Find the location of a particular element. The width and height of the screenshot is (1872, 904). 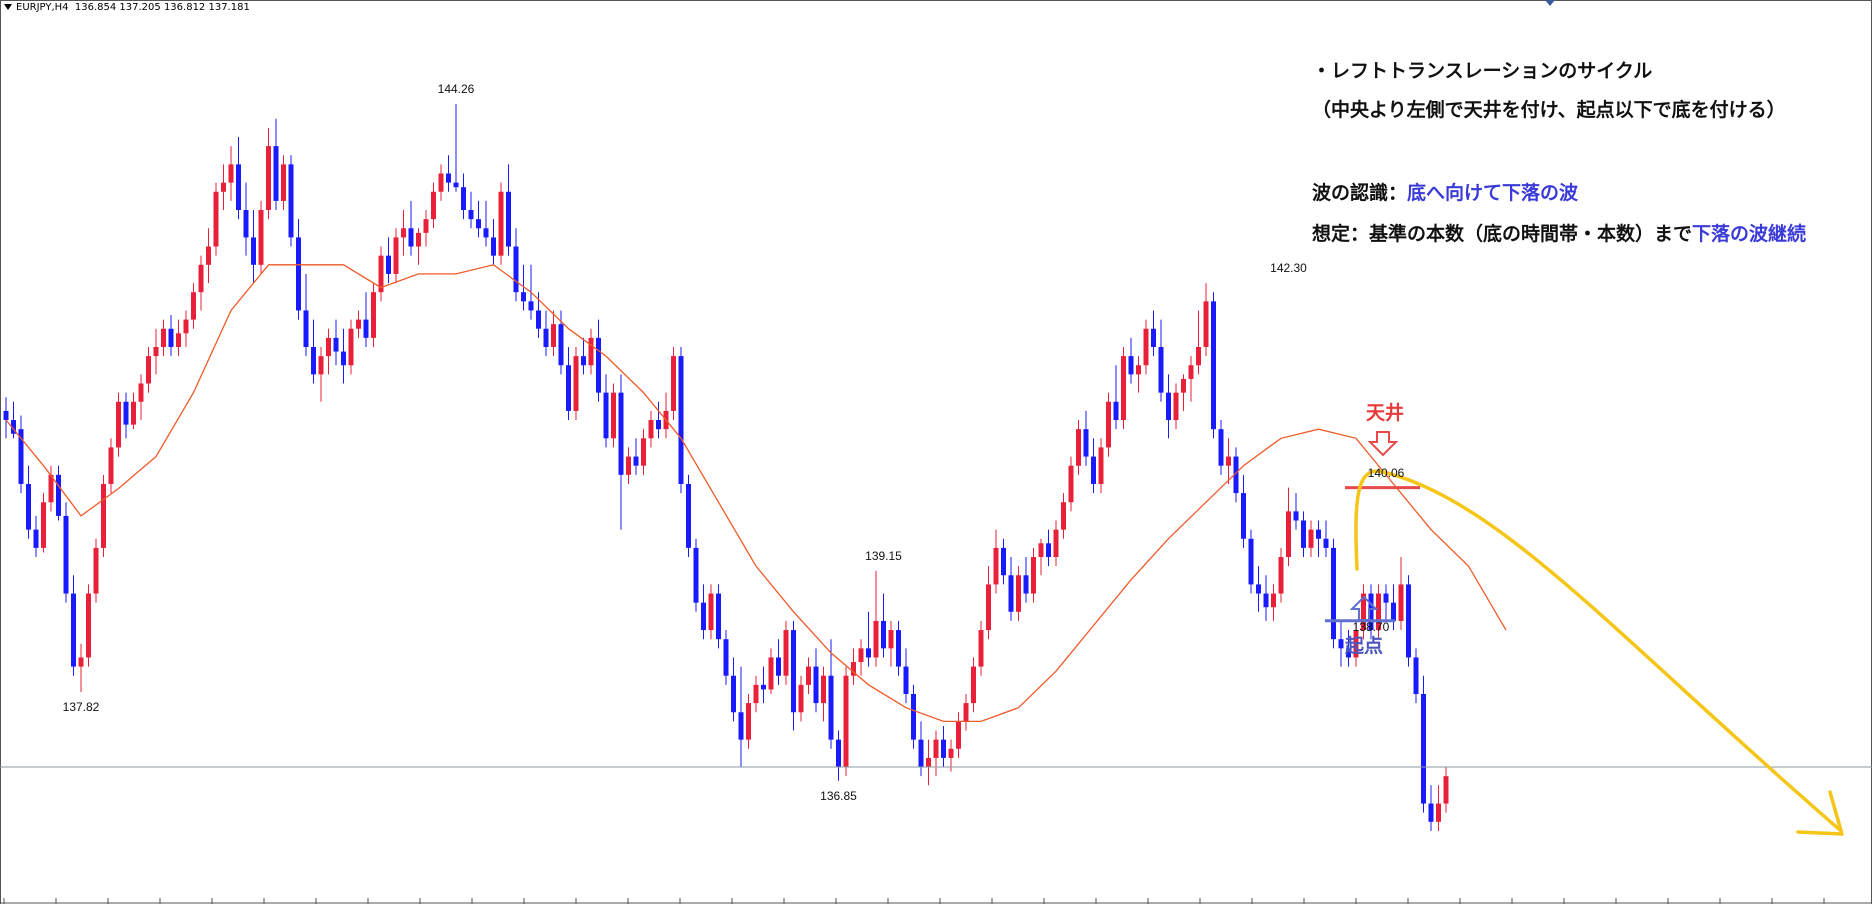

ohlc-readout: 136.854 137.205 136.812 137.181 is located at coordinates (162, 7).